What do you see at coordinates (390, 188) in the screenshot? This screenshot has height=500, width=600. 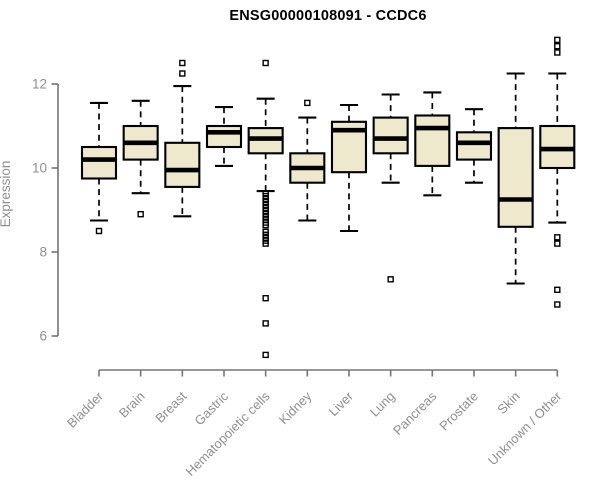 I see `boxplot-lung` at bounding box center [390, 188].